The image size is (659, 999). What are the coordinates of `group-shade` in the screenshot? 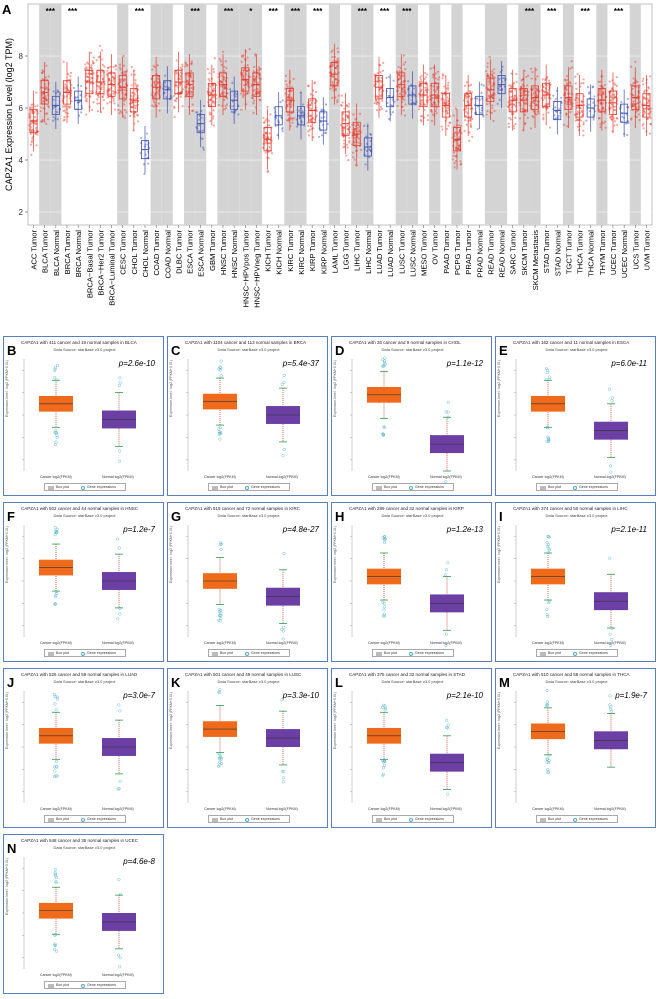 It's located at (368, 114).